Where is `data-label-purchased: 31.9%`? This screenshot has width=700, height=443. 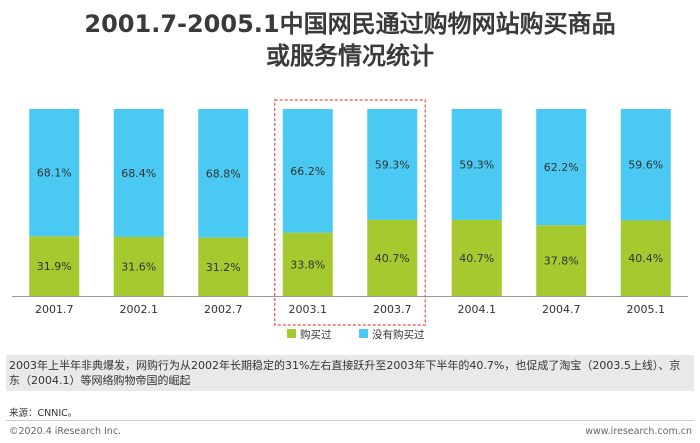
data-label-purchased: 31.9% is located at coordinates (54, 266).